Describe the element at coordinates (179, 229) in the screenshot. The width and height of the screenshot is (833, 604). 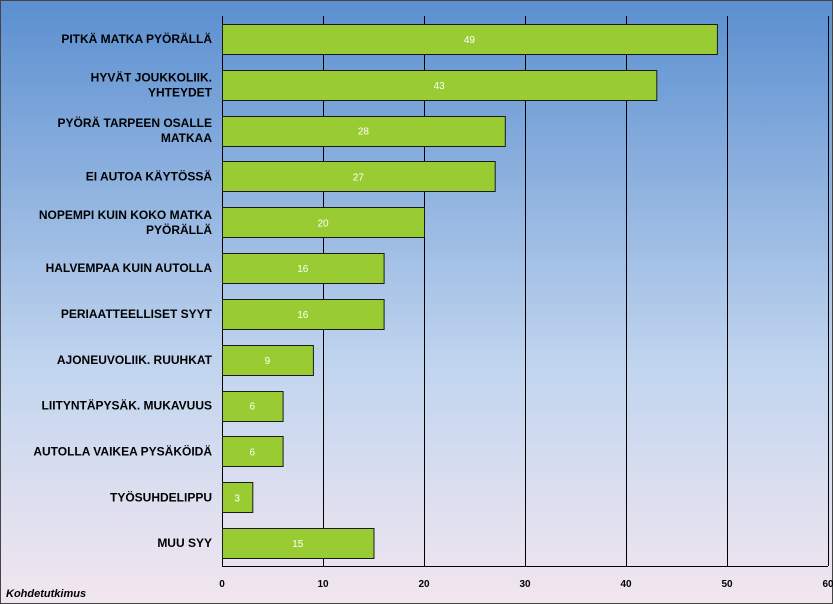
I see `category-label-line: PYÖRÄLLÄ` at that location.